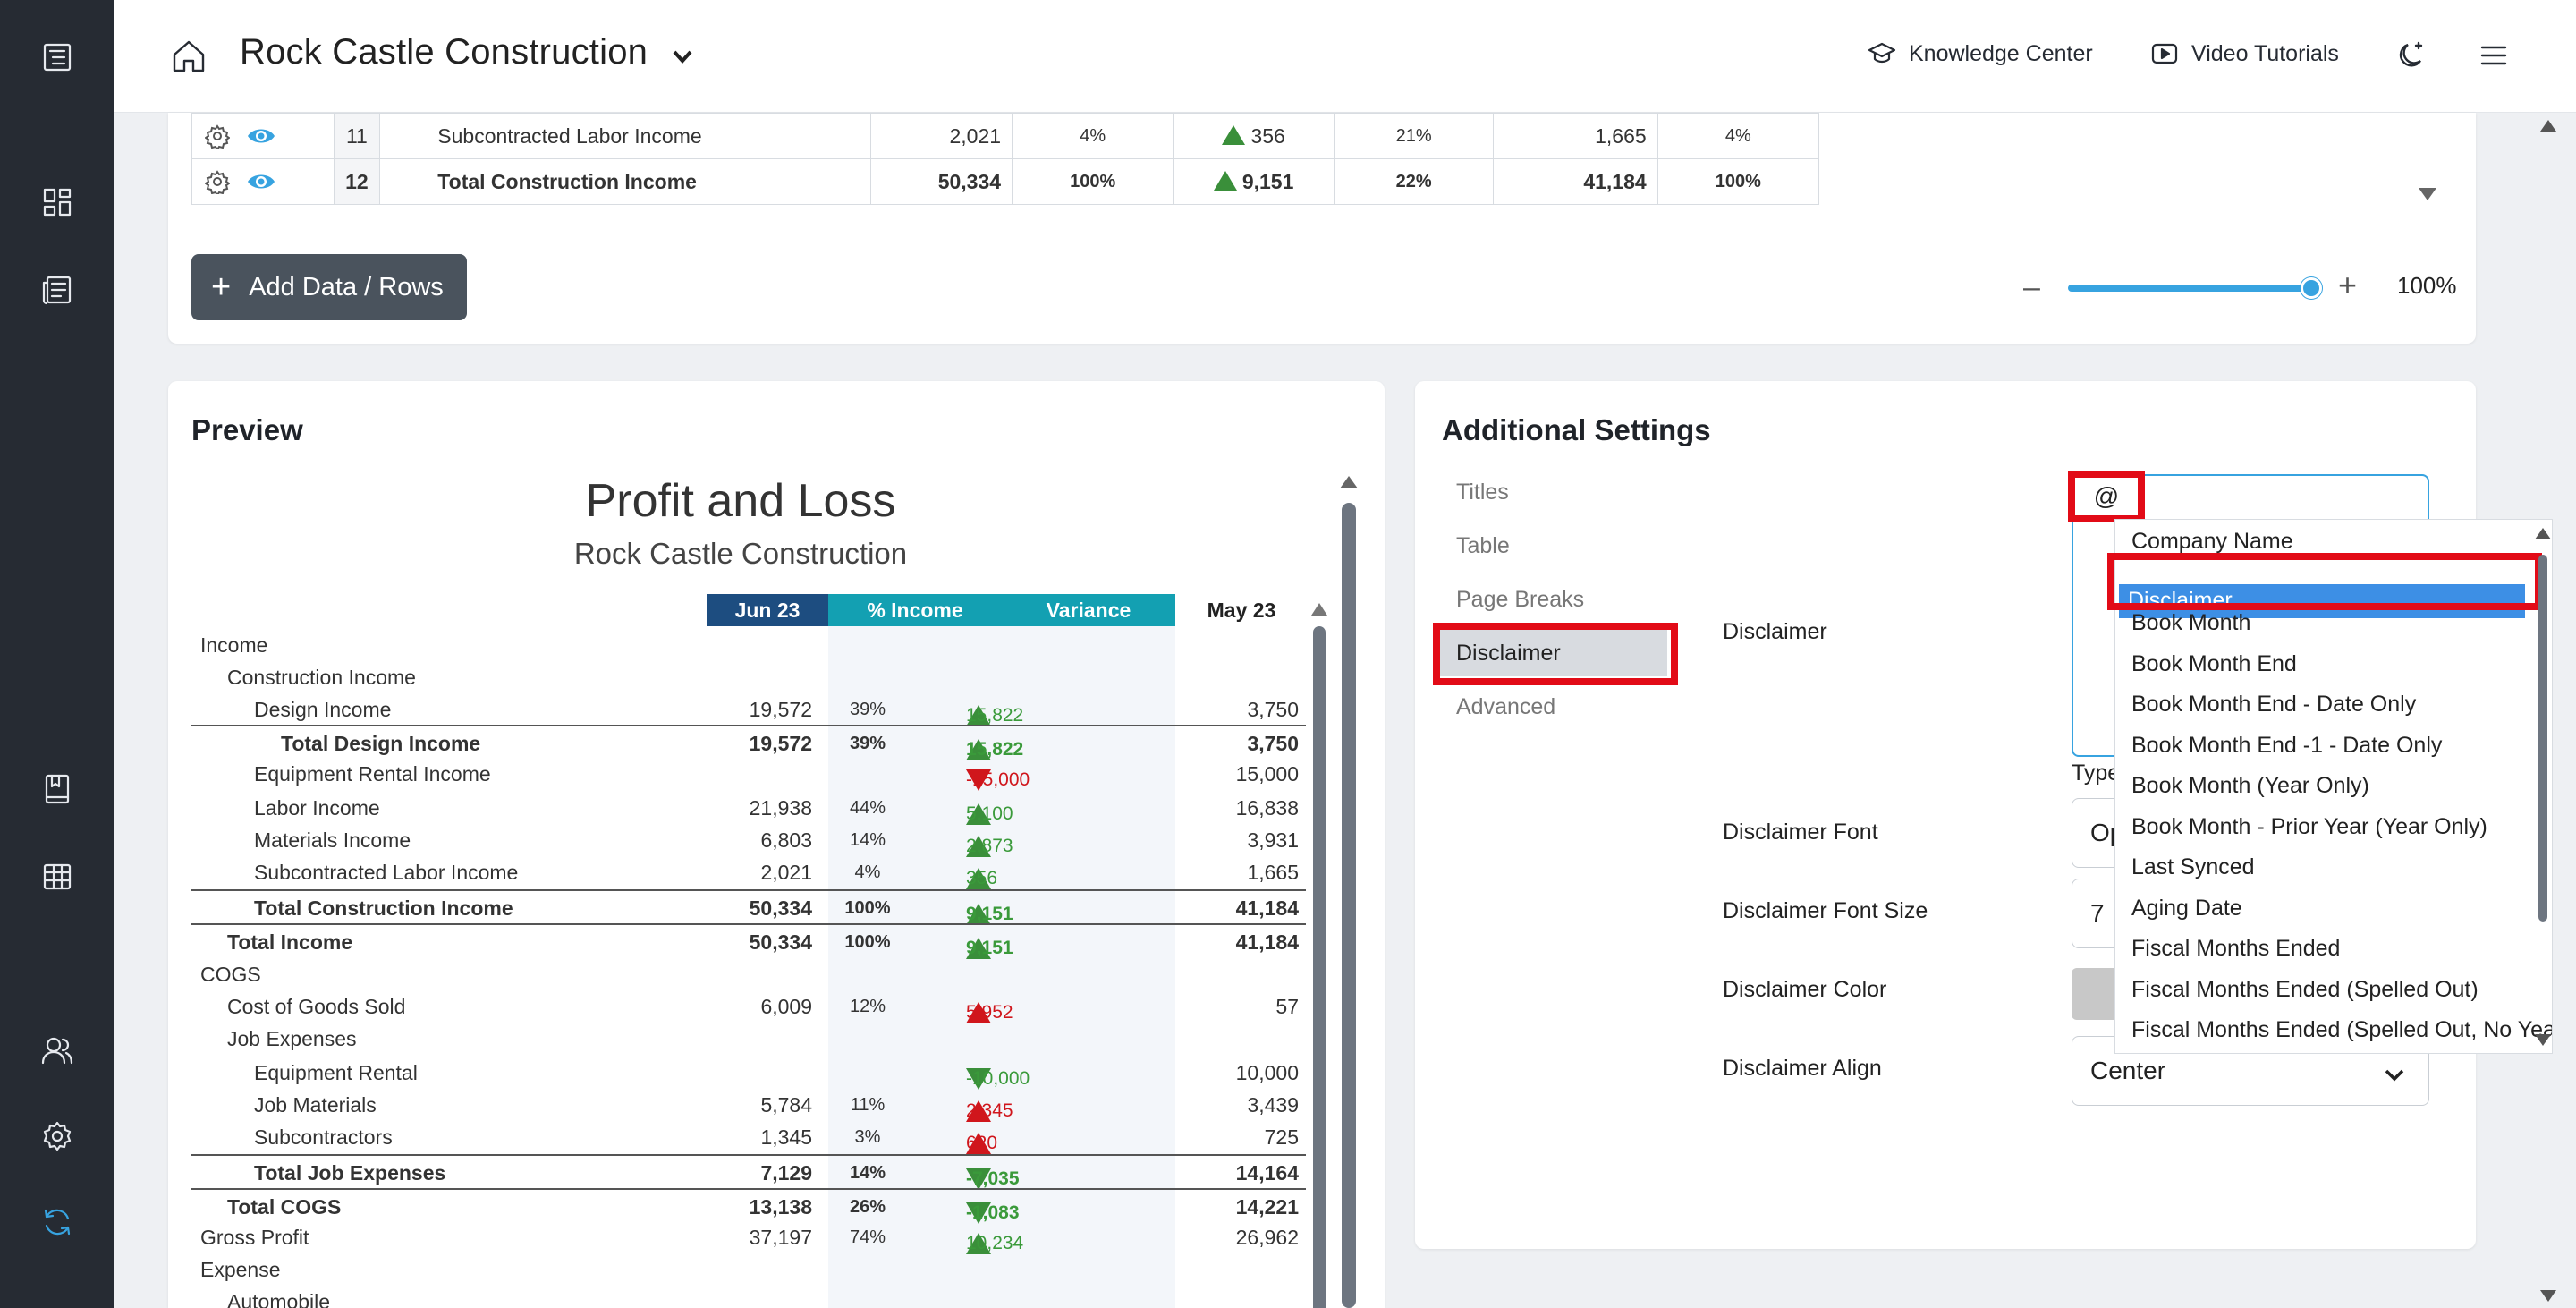 The height and width of the screenshot is (1308, 2576). Describe the element at coordinates (1800, 832) in the screenshot. I see `disclaimer-font-label: Disclaimer Font` at that location.